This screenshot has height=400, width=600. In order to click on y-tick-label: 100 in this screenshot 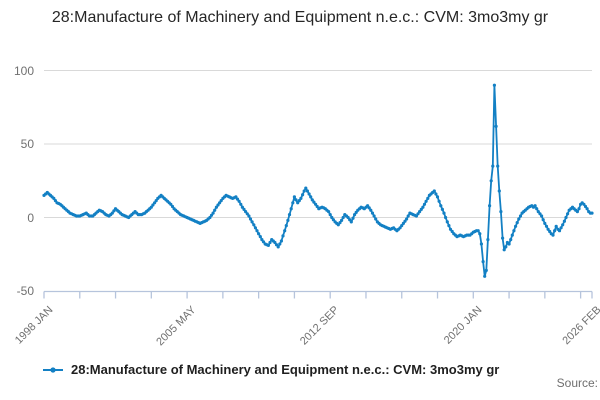, I will do `click(23, 70)`.